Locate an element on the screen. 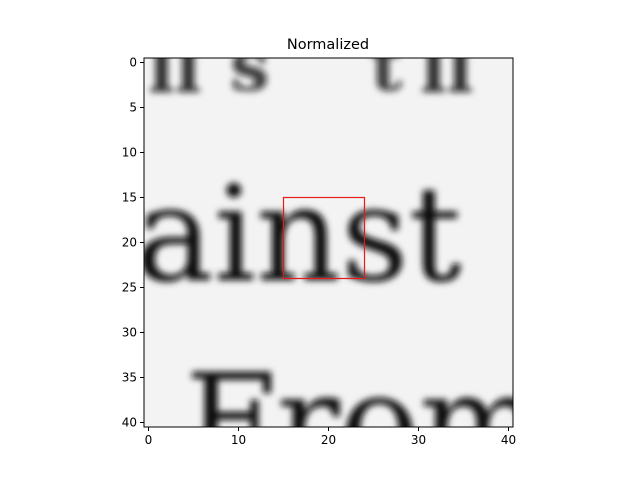 The image size is (640, 480). y-axis-ticks: 0 5 10 15 20 25 30 35 40 is located at coordinates (133, 243).